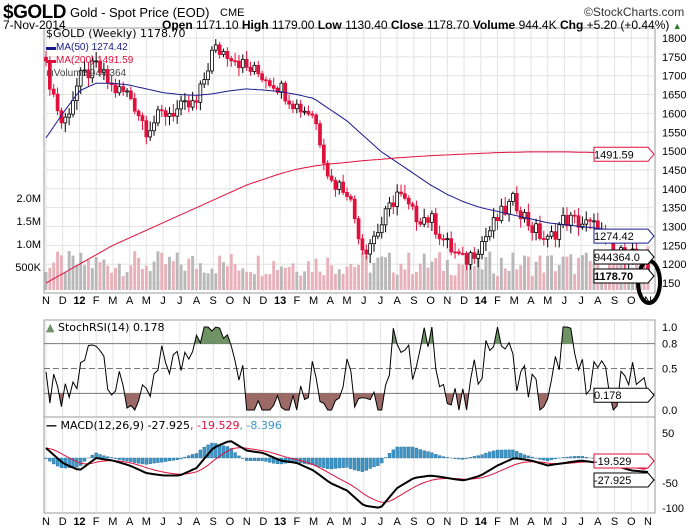 Image resolution: width=700 pixels, height=530 pixels. I want to click on volume-tick: 1.0M, so click(29, 245).